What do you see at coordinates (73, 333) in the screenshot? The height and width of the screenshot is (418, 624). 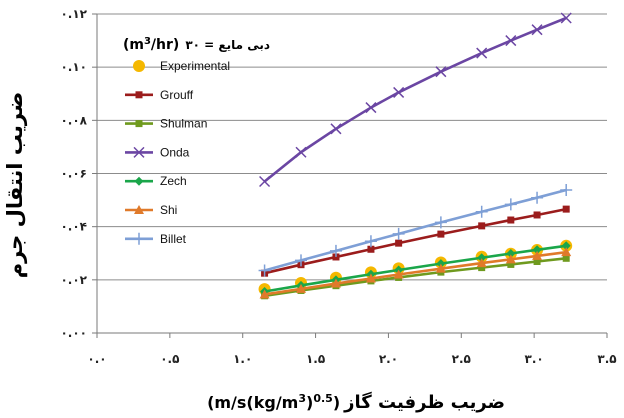 I see `y-tick-label-0: ۰.۰۰` at bounding box center [73, 333].